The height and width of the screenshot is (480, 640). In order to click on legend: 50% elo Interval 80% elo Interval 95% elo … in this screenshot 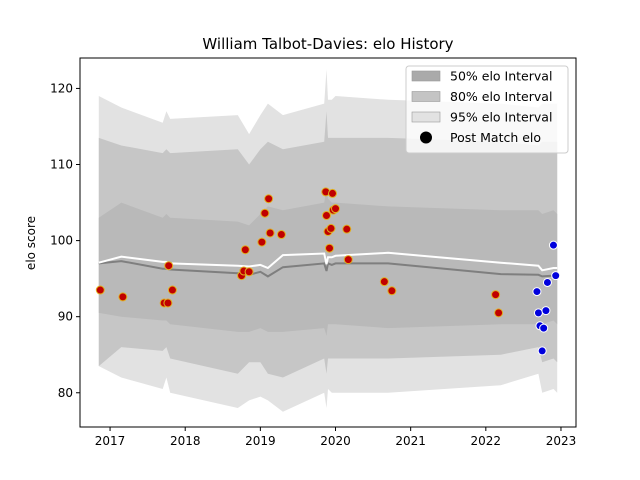, I will do `click(487, 109)`.